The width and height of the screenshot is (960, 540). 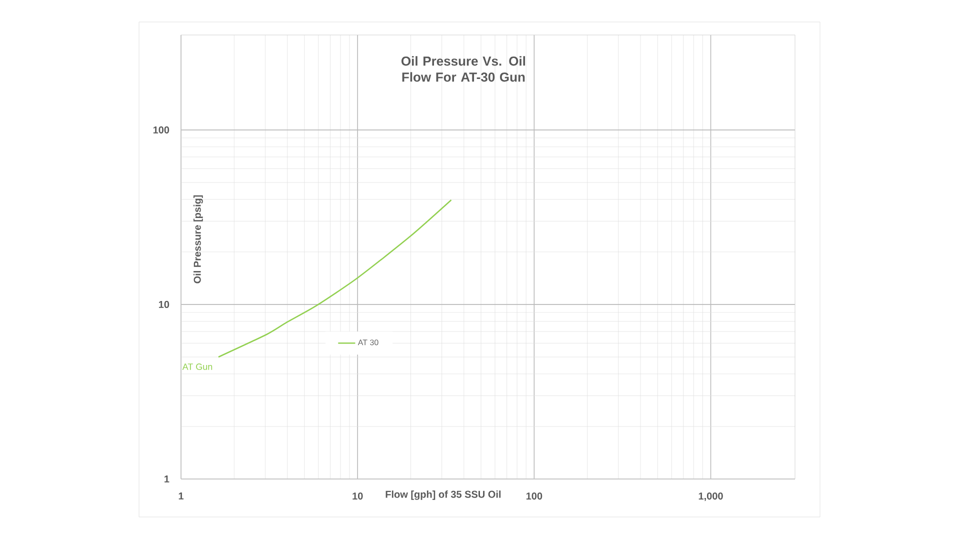 What do you see at coordinates (181, 496) in the screenshot?
I see `x-tick-label: 1` at bounding box center [181, 496].